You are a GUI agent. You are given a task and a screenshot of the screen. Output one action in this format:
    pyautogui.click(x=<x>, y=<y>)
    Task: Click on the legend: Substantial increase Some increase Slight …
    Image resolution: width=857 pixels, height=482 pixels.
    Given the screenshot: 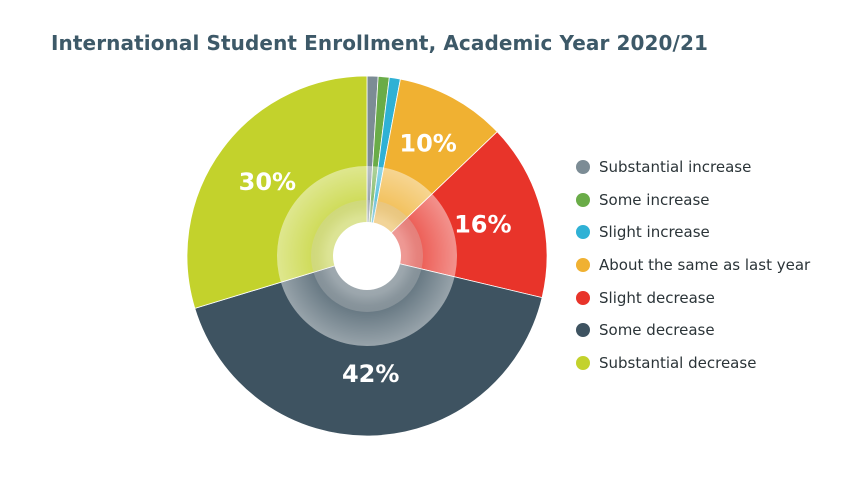 What is the action you would take?
    pyautogui.click(x=693, y=265)
    